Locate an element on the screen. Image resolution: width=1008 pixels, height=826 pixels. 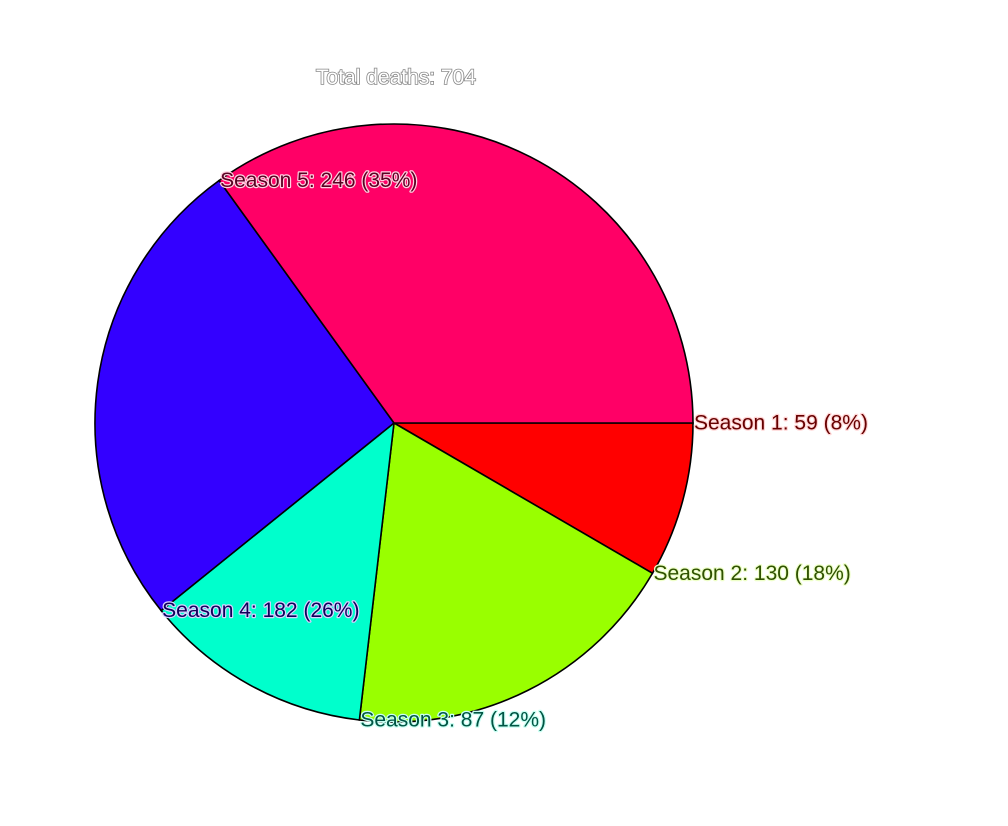
pie-slice-label-5: Season 5: 246 (35%) is located at coordinates (318, 180).